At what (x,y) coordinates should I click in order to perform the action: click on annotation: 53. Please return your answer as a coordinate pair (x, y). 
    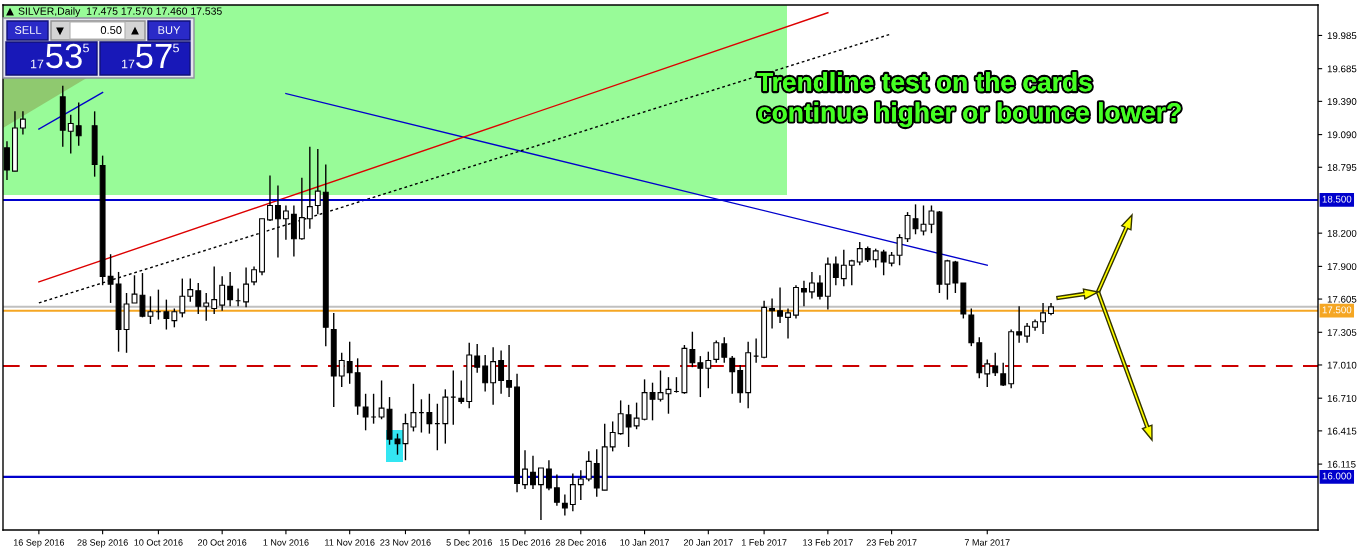
    Looking at the image, I should click on (64, 56).